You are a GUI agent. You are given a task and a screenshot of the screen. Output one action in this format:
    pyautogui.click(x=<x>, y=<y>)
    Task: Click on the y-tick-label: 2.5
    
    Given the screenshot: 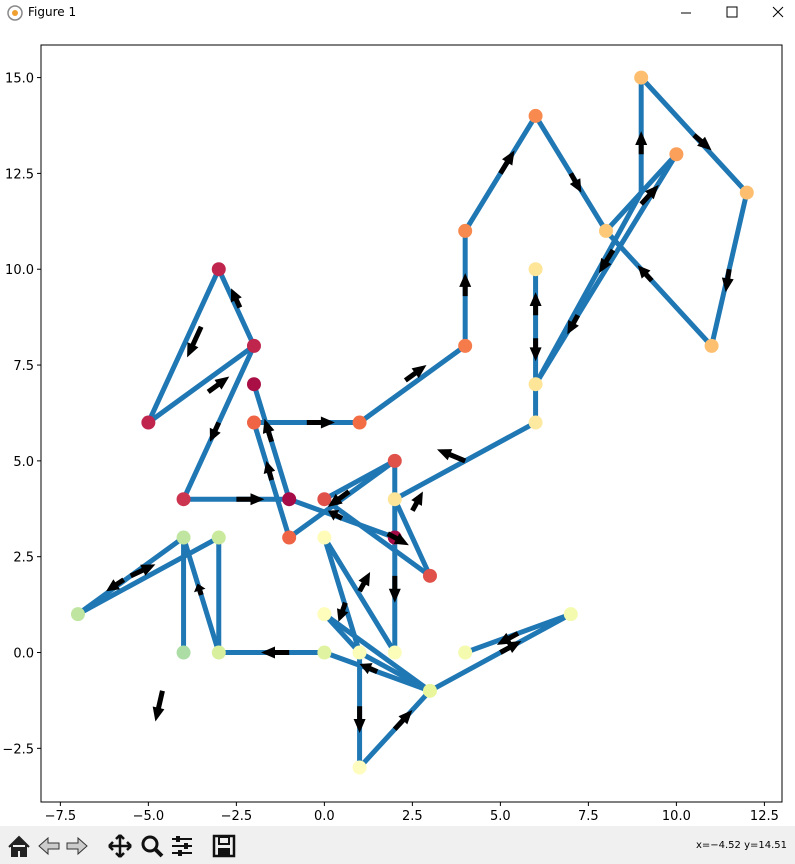 What is the action you would take?
    pyautogui.click(x=23, y=558)
    